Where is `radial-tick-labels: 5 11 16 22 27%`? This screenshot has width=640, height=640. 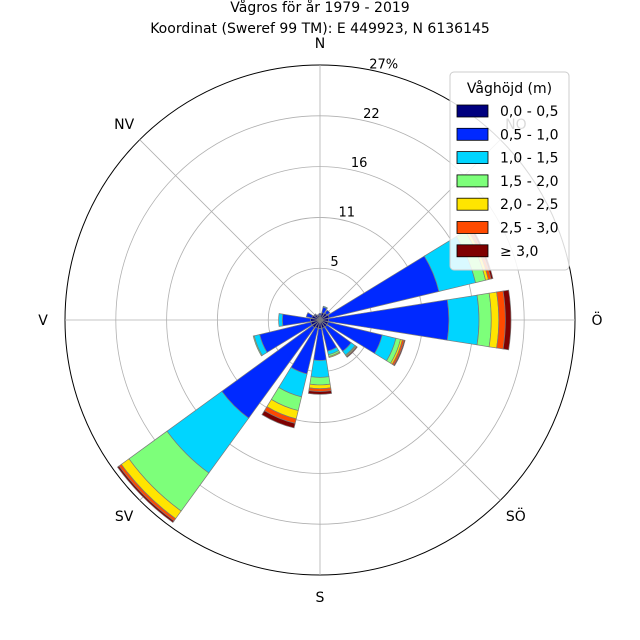
radial-tick-labels: 5 11 16 22 27% is located at coordinates (364, 164).